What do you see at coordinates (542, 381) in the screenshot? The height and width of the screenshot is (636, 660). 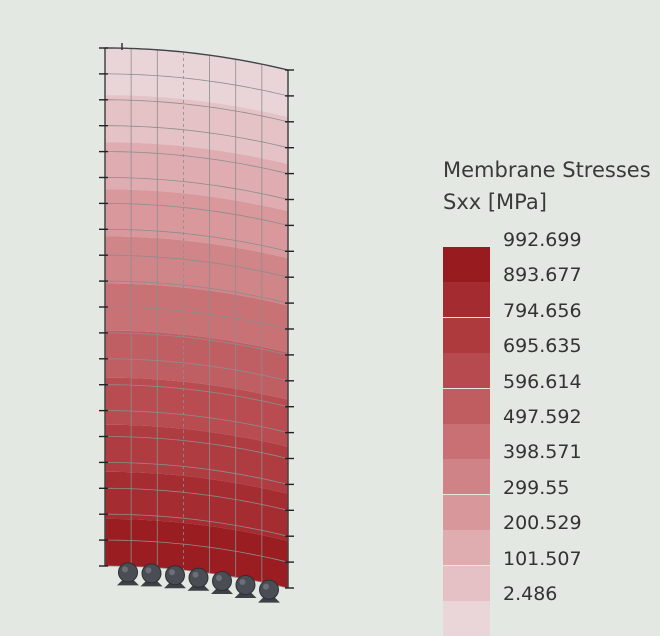 I see `legend-value: 596.614` at bounding box center [542, 381].